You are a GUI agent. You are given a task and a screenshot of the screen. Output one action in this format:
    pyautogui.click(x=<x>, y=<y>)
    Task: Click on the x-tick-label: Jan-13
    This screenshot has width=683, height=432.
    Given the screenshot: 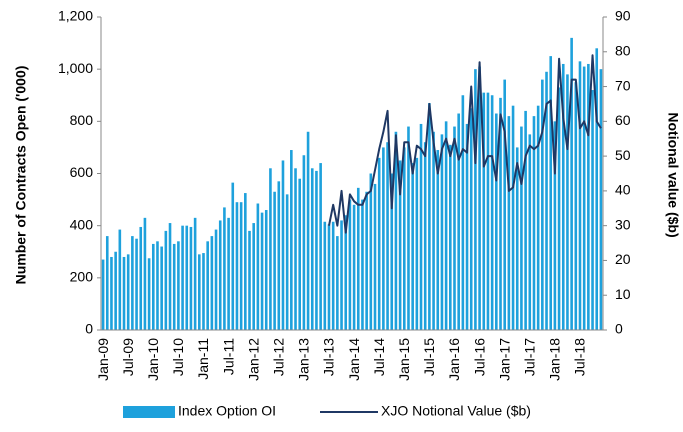 What is the action you would take?
    pyautogui.click(x=304, y=359)
    